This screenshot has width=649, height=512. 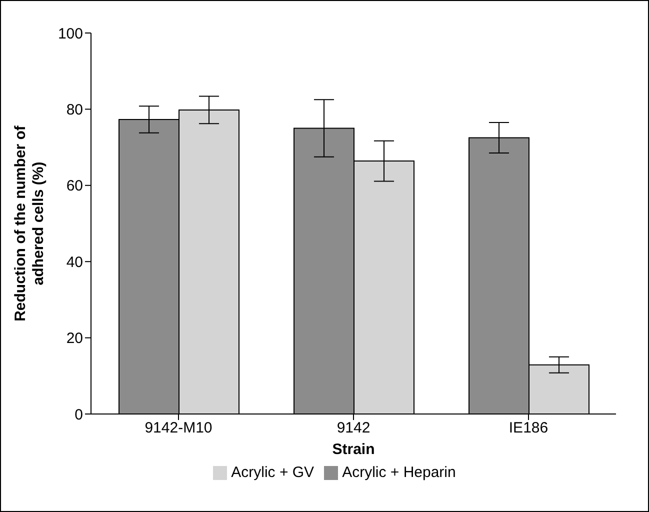 What do you see at coordinates (70, 33) in the screenshot?
I see `y-tick-label: 100` at bounding box center [70, 33].